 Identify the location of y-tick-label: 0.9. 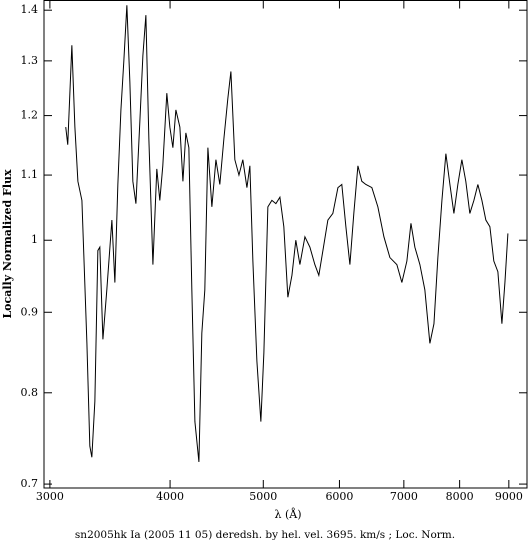
(30, 311).